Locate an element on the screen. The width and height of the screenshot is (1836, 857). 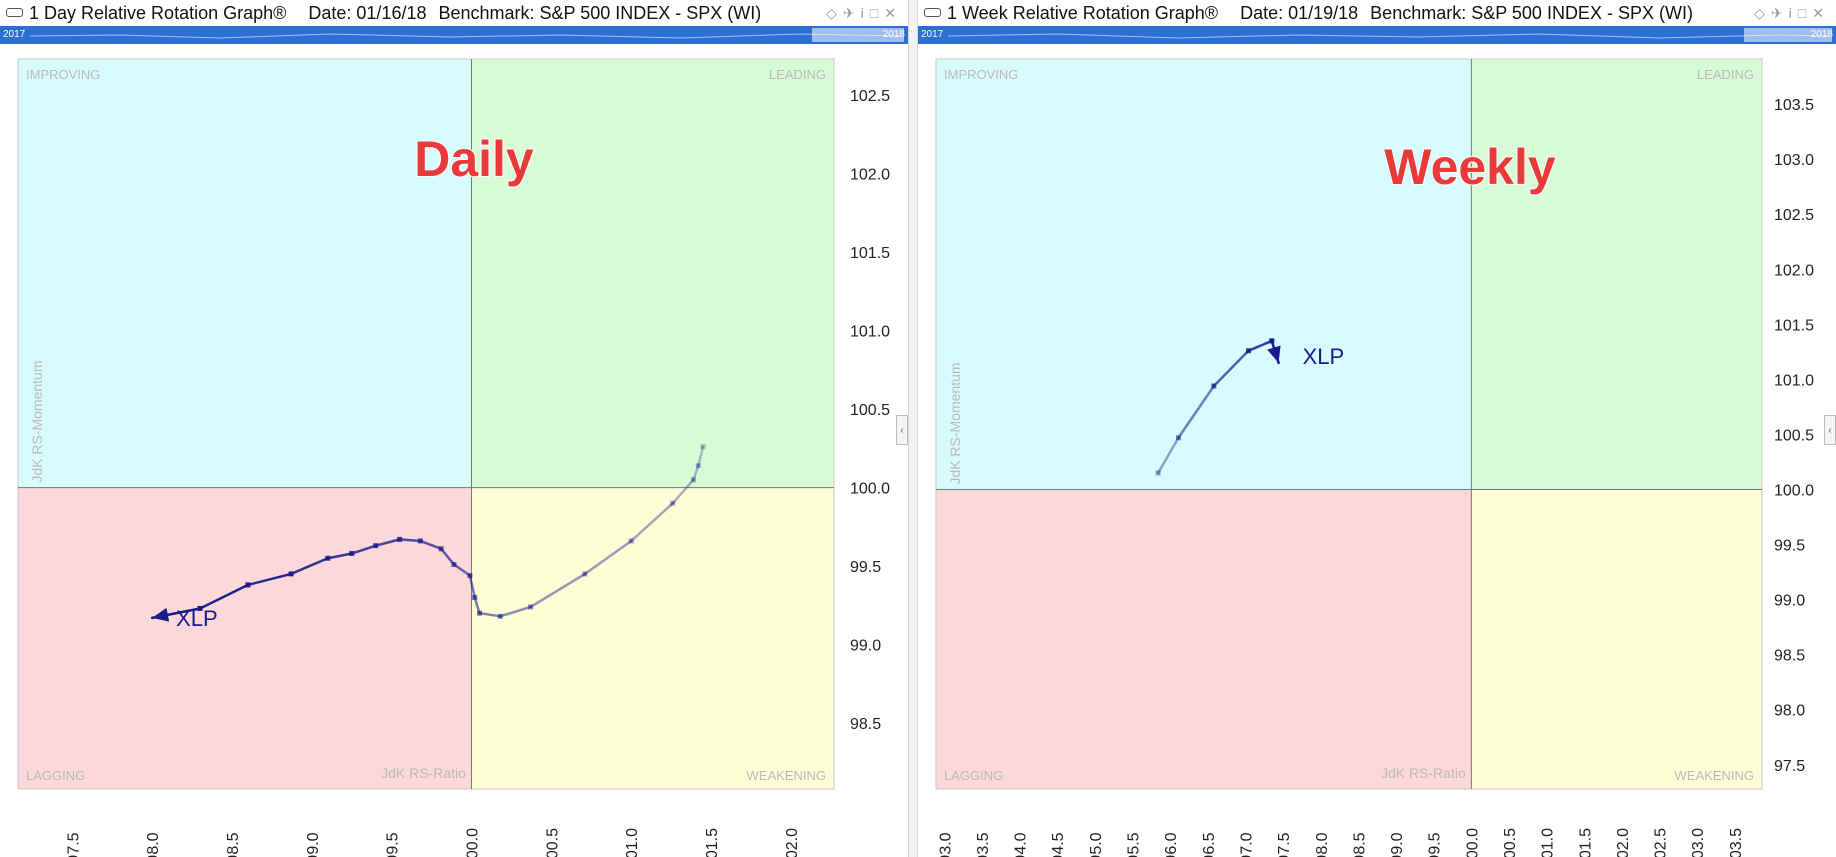
x-tick-label: 103.0 is located at coordinates (1698, 842).